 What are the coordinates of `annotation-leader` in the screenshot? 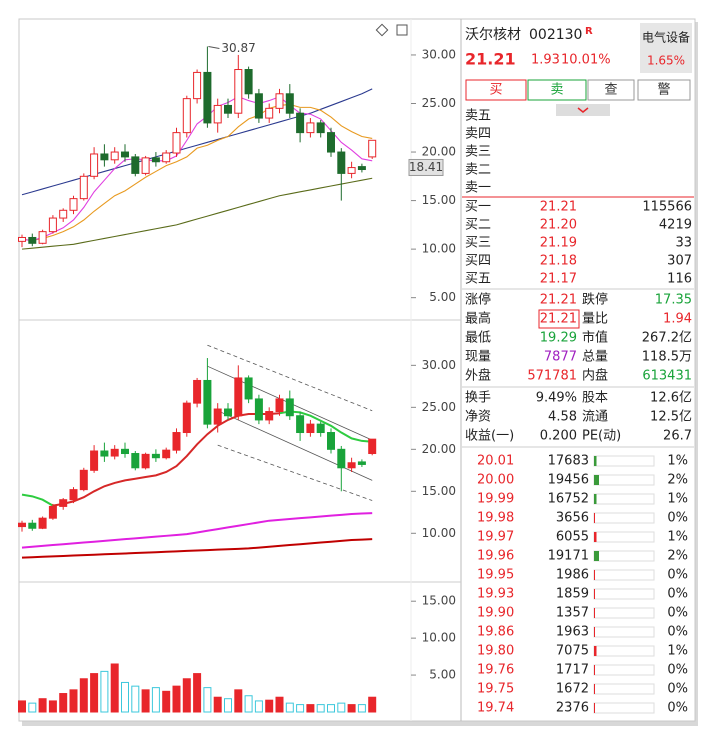 It's located at (214, 47).